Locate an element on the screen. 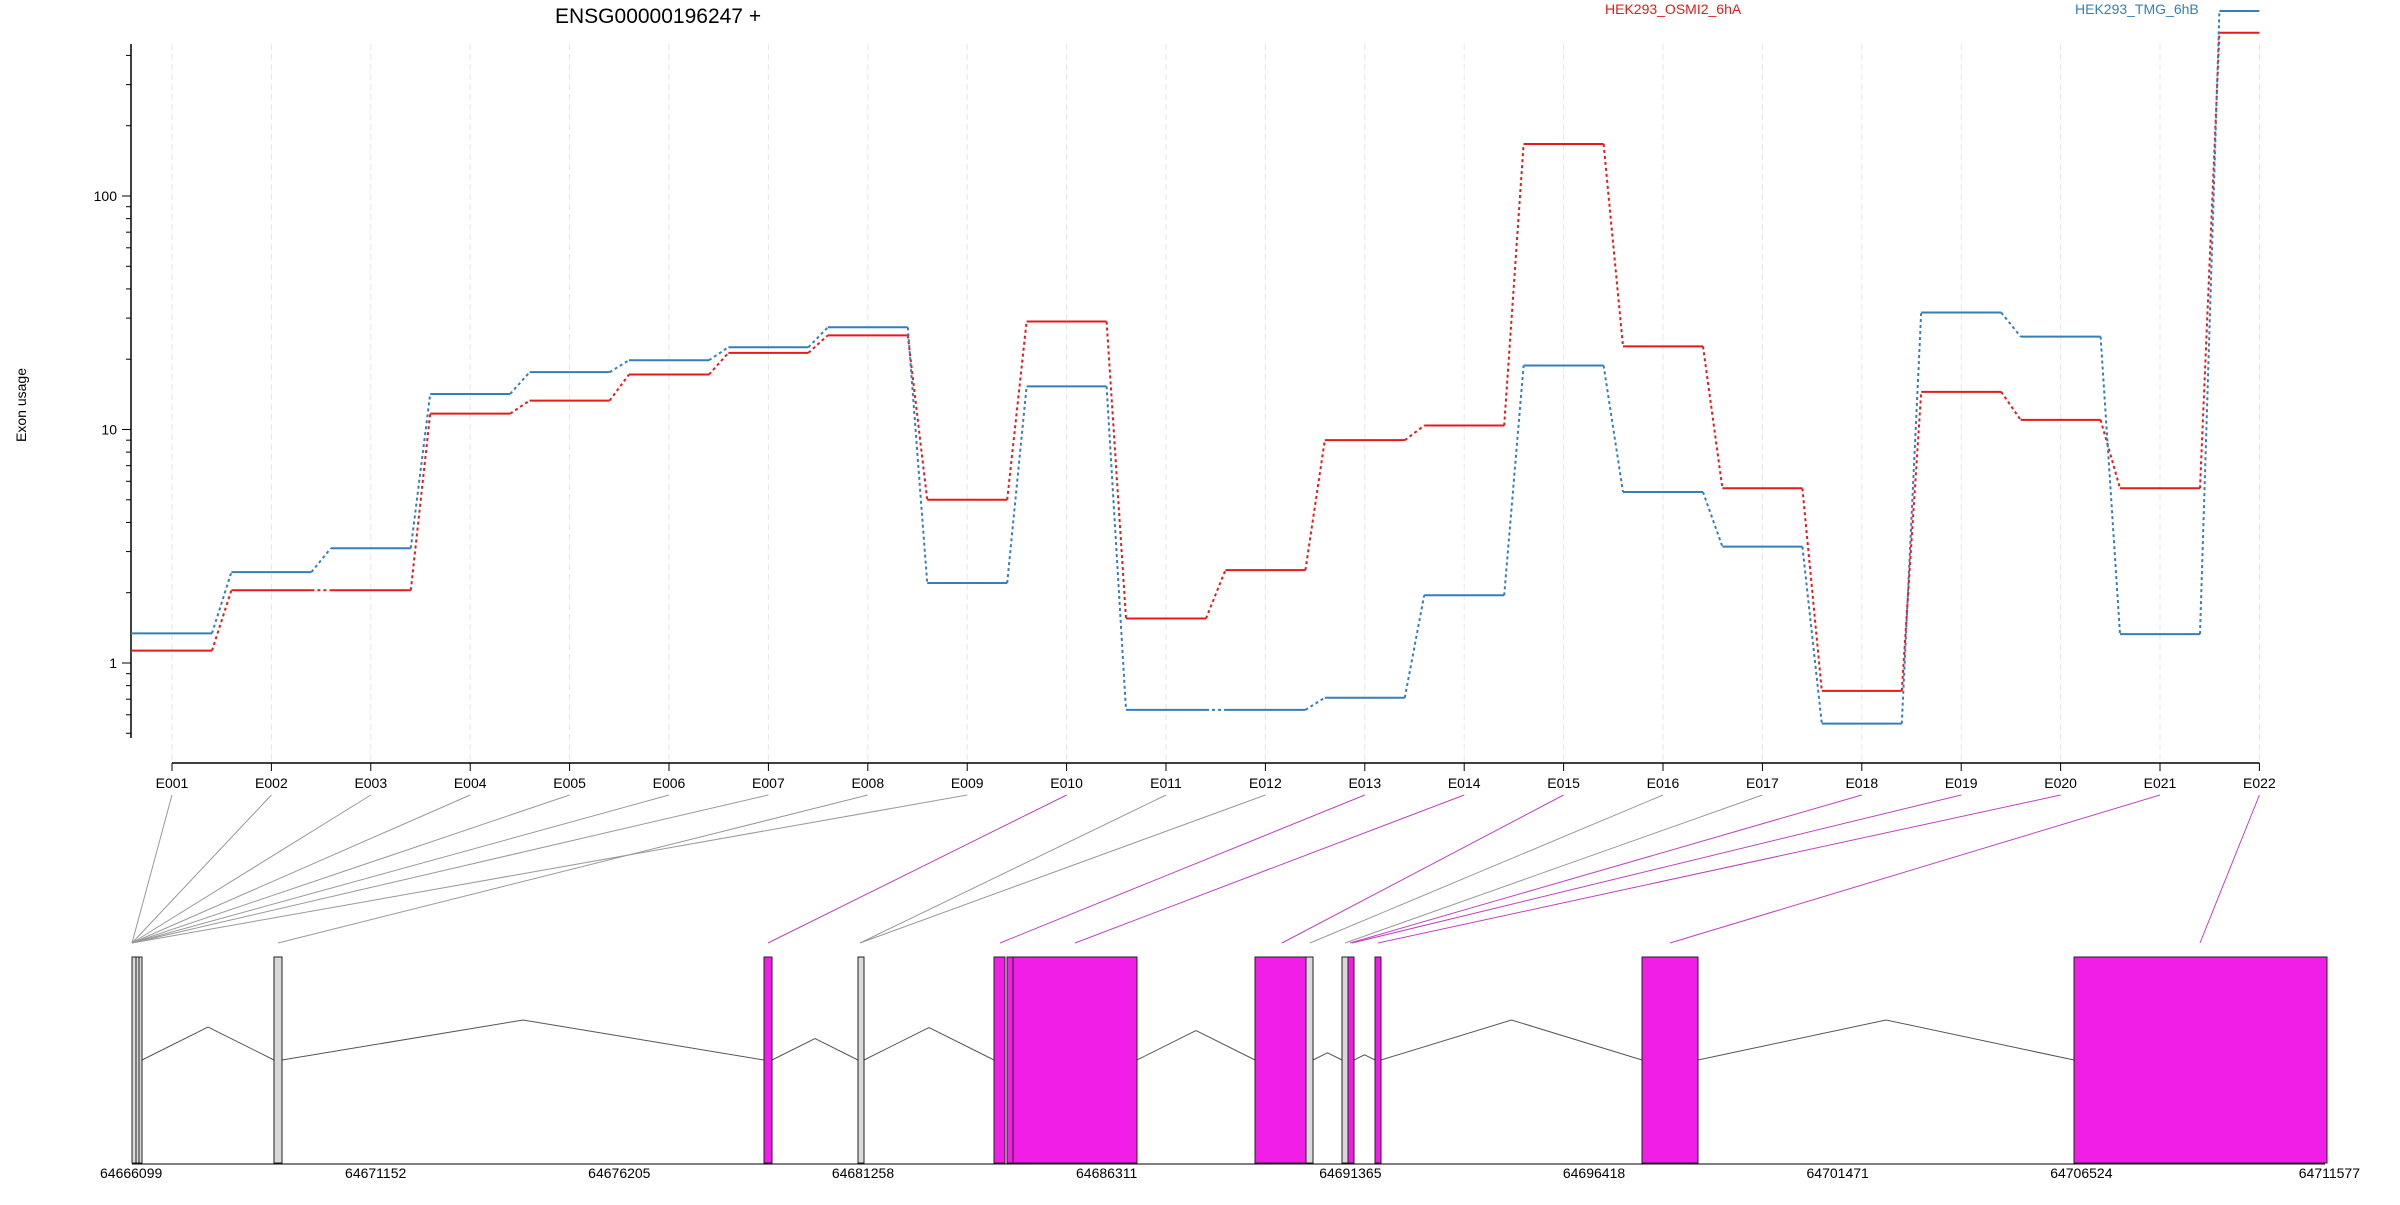  x-tick-label: E002 is located at coordinates (271, 783).